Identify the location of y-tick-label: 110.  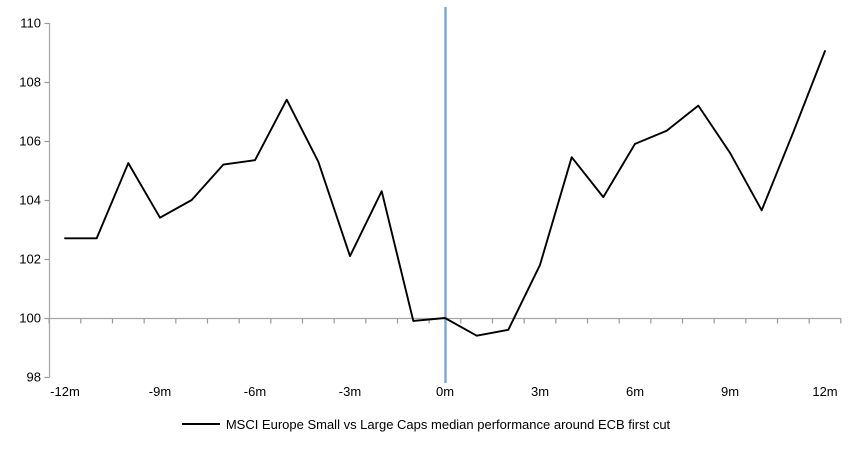
(30, 23).